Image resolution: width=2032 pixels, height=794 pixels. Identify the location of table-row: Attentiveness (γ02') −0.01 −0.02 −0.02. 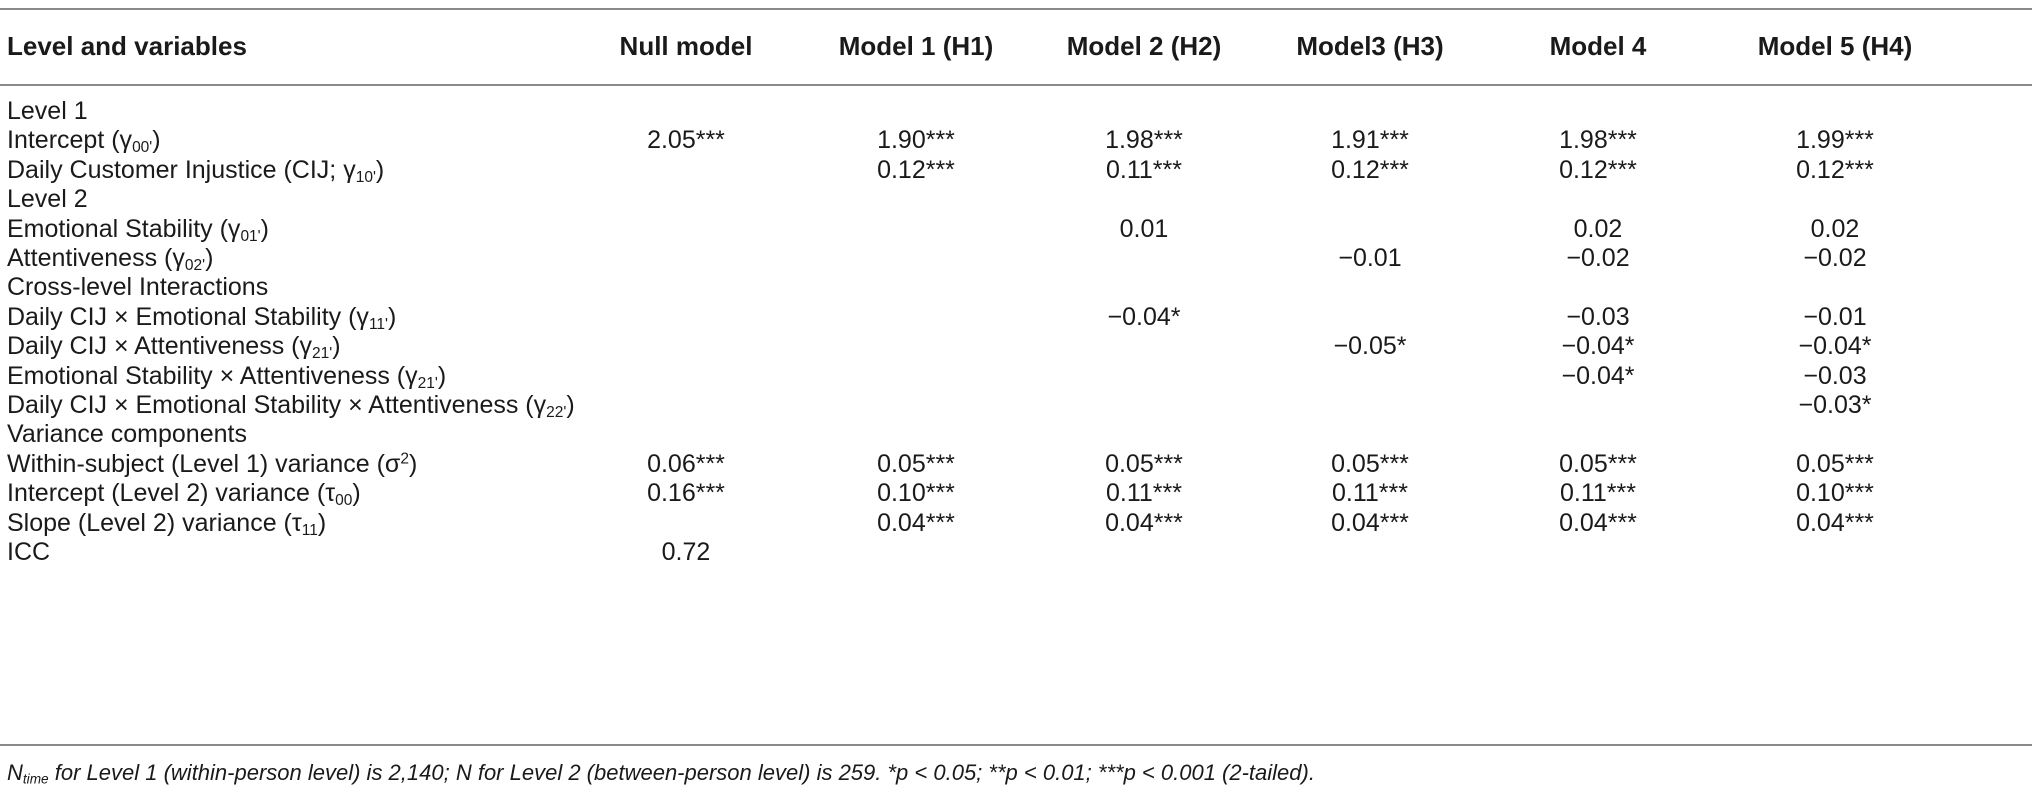
(1016, 258).